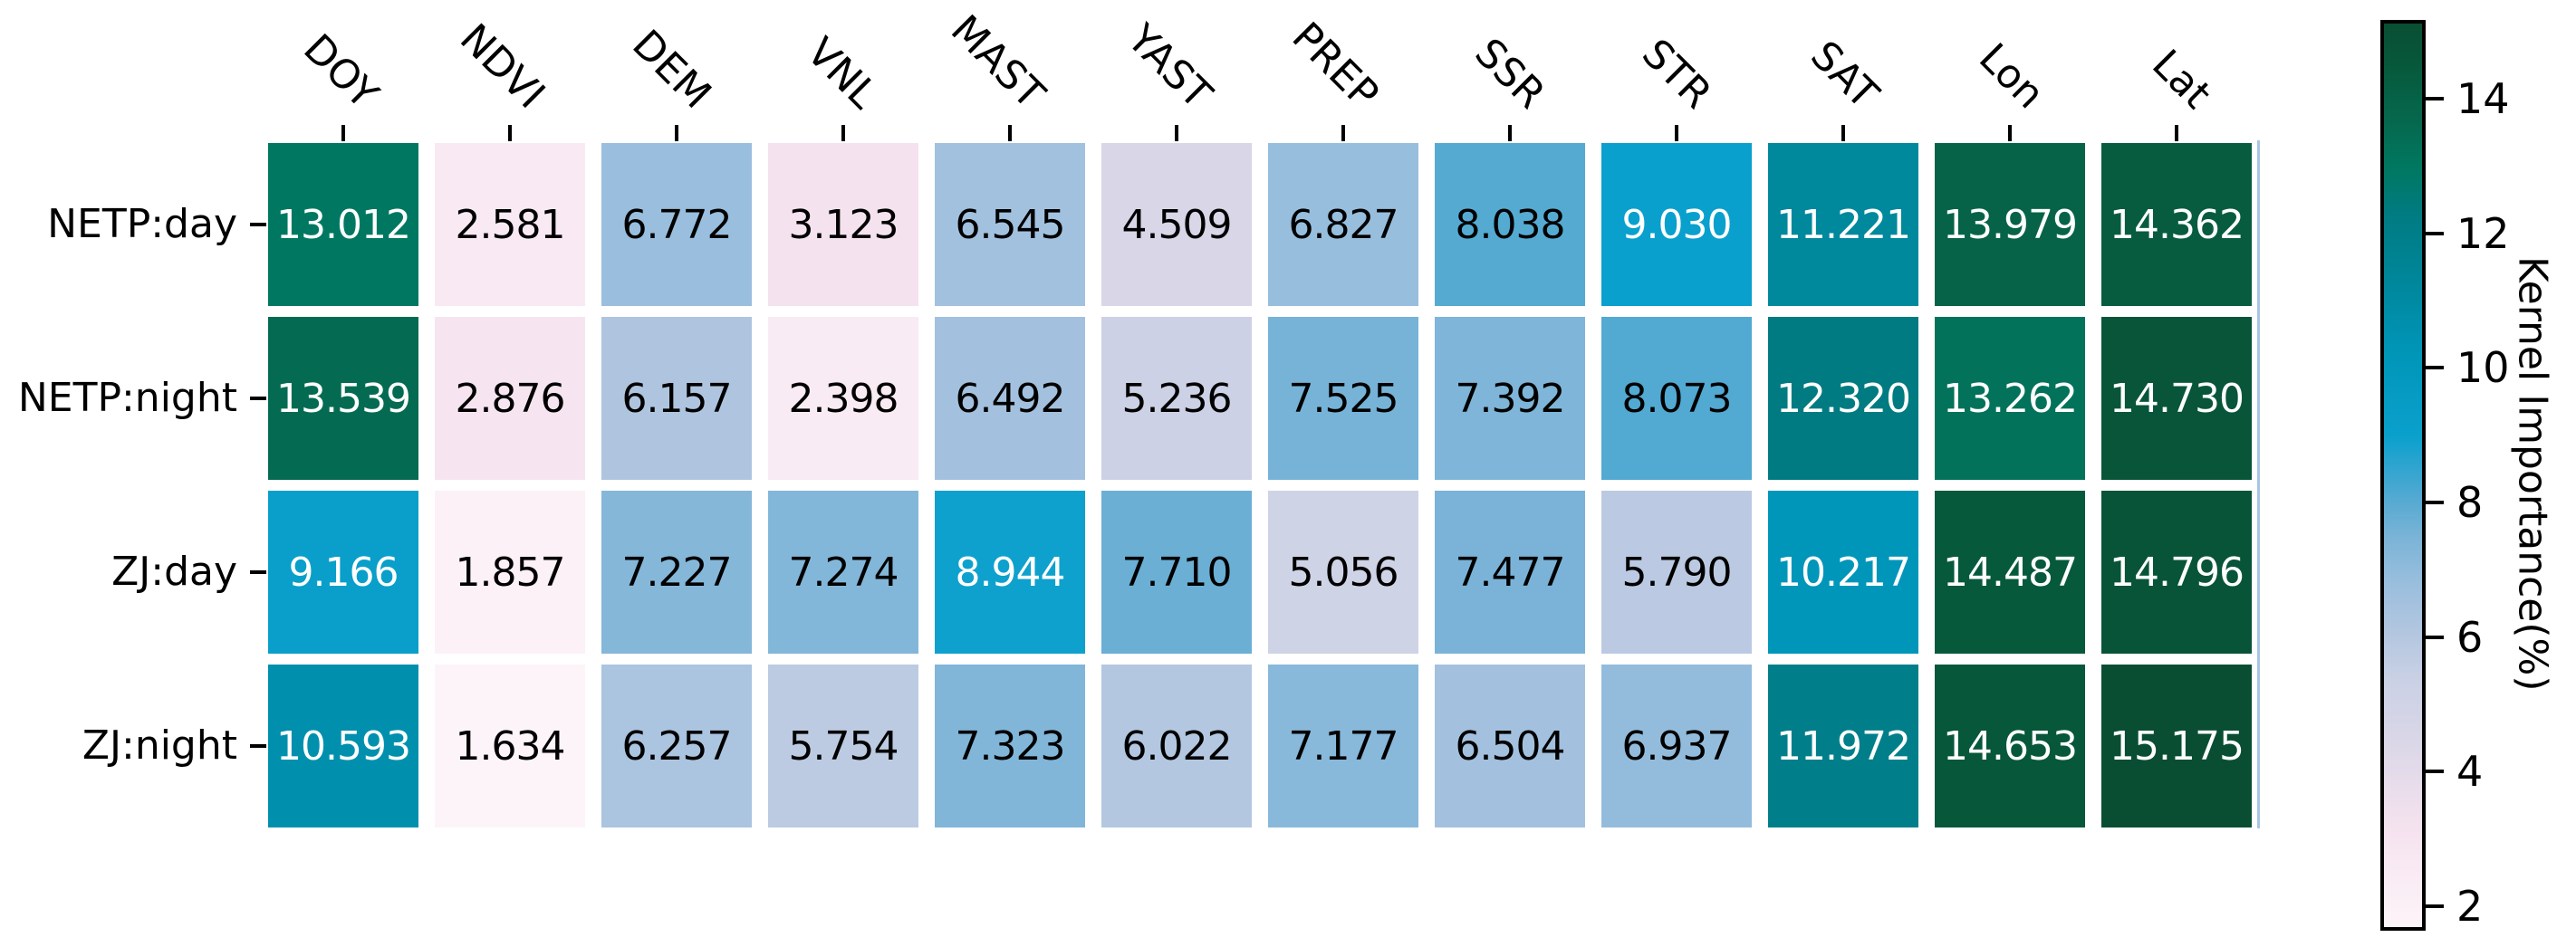 This screenshot has height=947, width=2576. What do you see at coordinates (676, 224) in the screenshot?
I see `heatmap-cell-NETP:day-DEM: 6.772` at bounding box center [676, 224].